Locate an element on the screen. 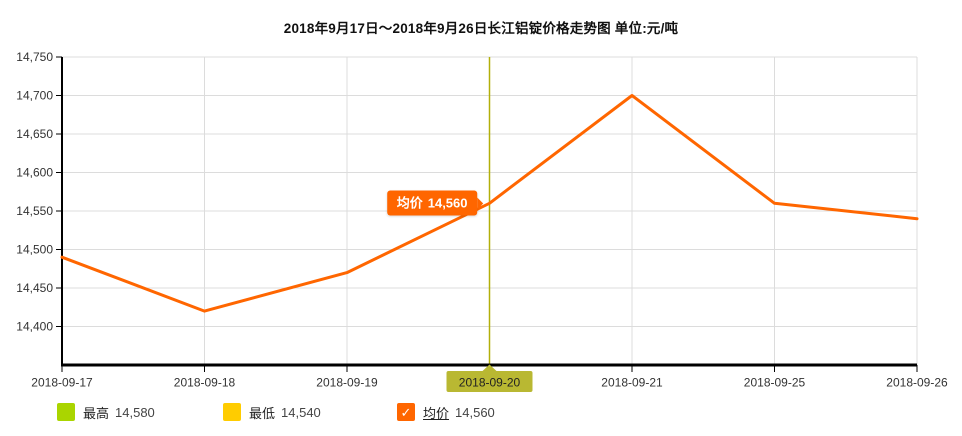  legend-item-average: ✓ 均价 14,560 is located at coordinates (446, 412).